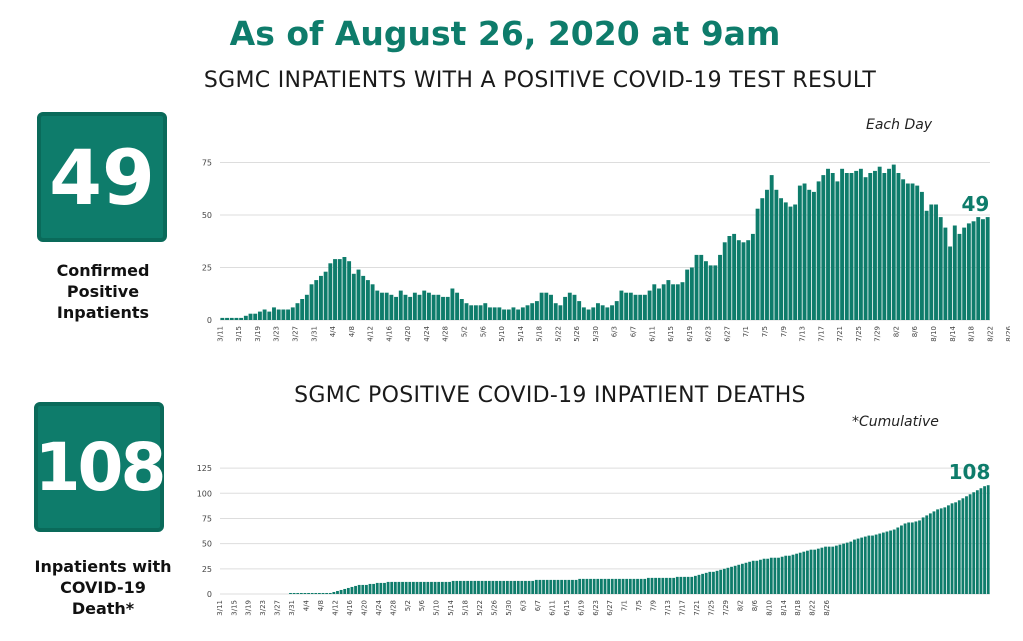 This screenshot has height=641, width=1023. Describe the element at coordinates (483, 331) in the screenshot. I see `x-tick-label: 5/6` at that location.